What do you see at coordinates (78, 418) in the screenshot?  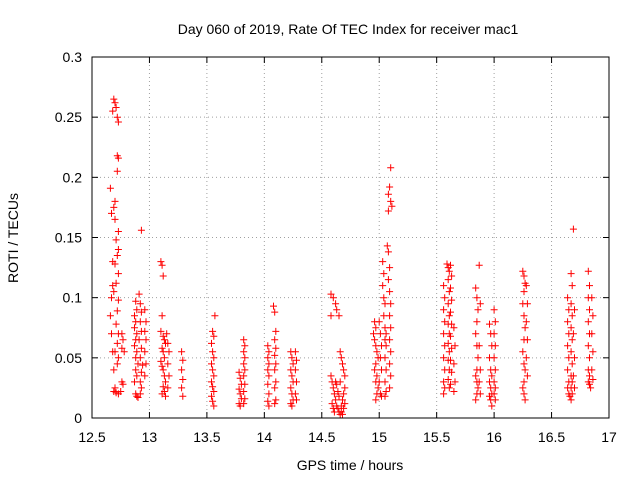 I see `y-tick-label: 0` at bounding box center [78, 418].